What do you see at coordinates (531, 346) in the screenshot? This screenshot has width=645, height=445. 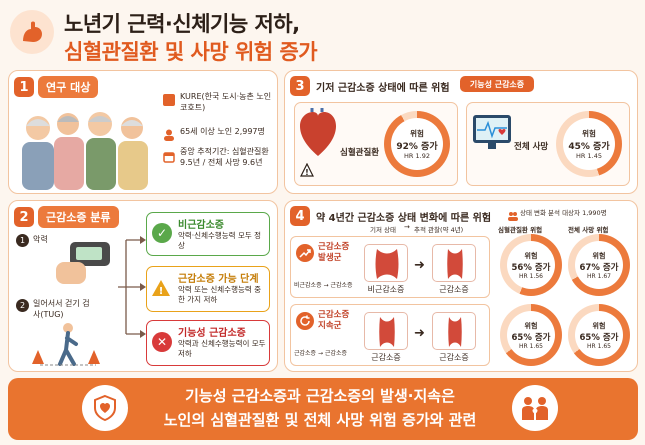 I see `row-persistent-cvd-hr: HR 1.65` at bounding box center [531, 346].